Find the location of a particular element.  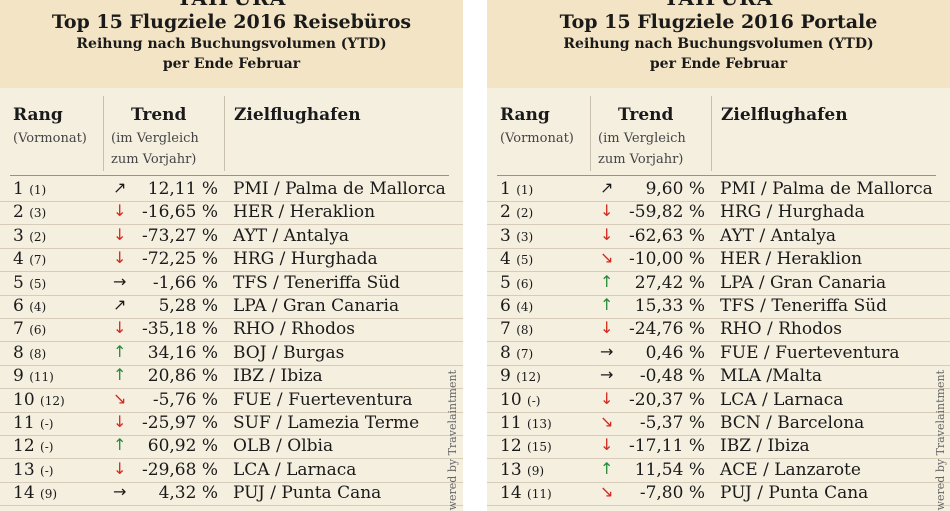

destination-cell: HER / Heraklion is located at coordinates (791, 259).